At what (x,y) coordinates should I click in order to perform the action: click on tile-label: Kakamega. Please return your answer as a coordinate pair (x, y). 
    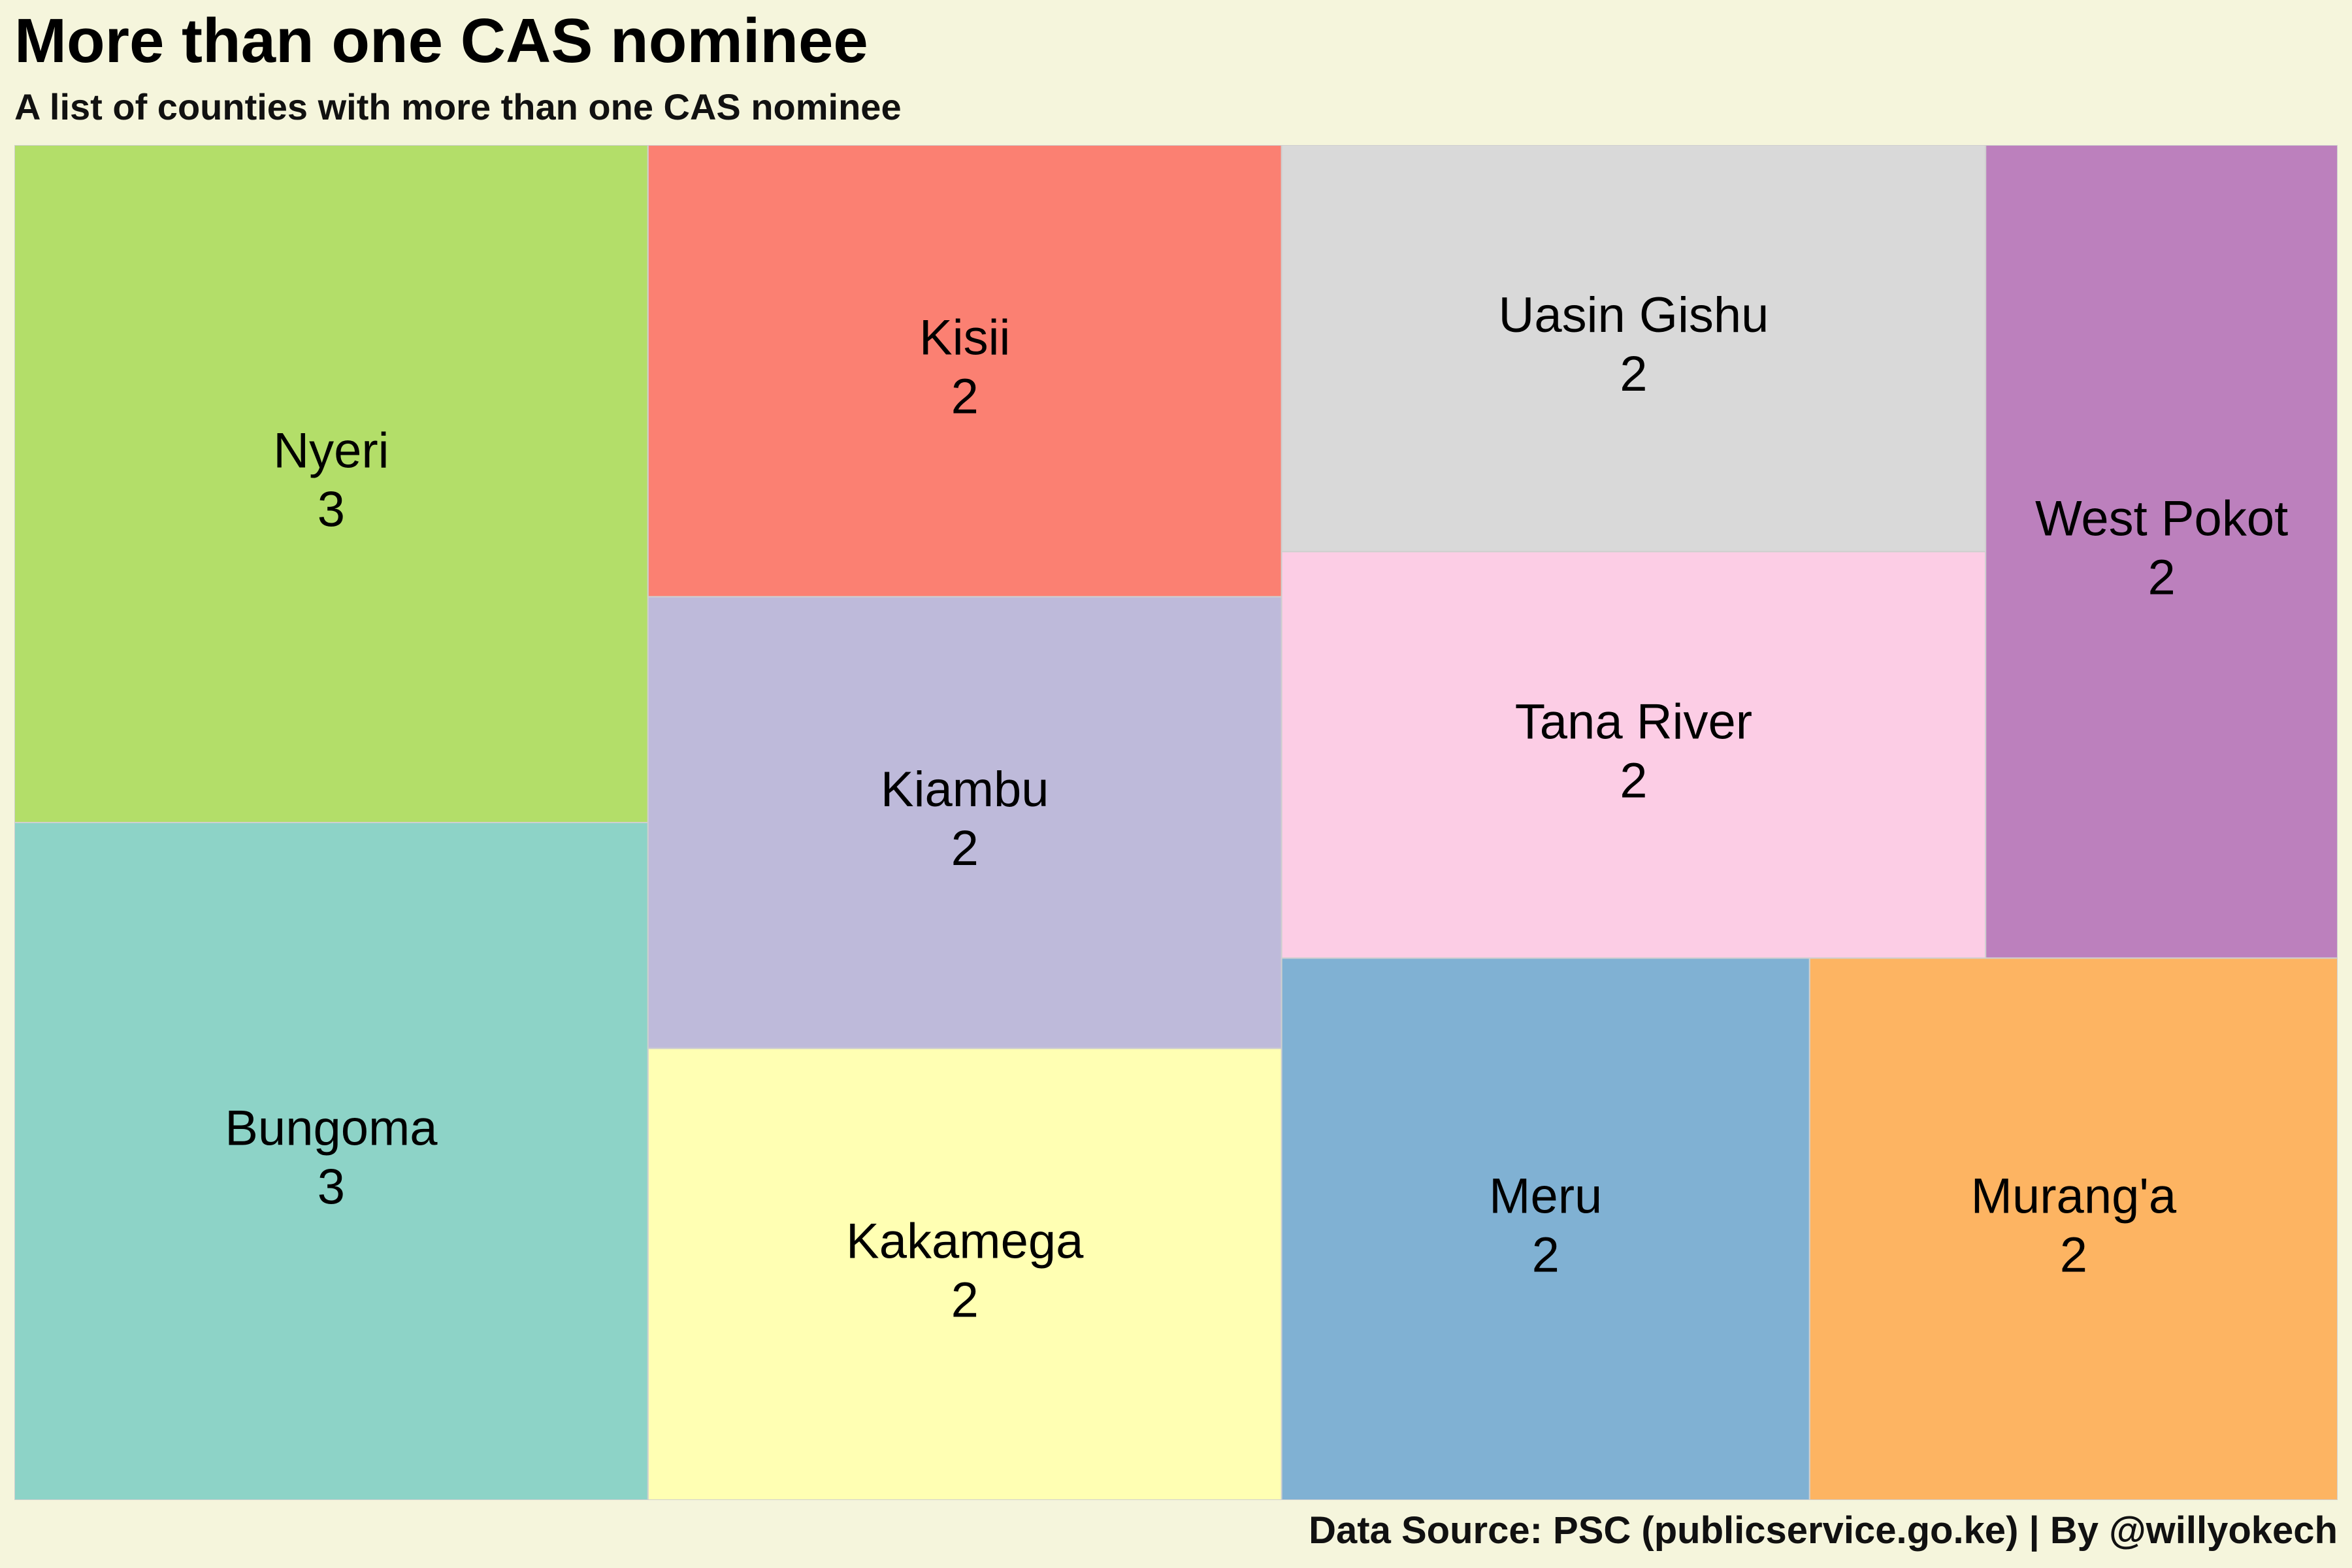
    Looking at the image, I should click on (965, 1241).